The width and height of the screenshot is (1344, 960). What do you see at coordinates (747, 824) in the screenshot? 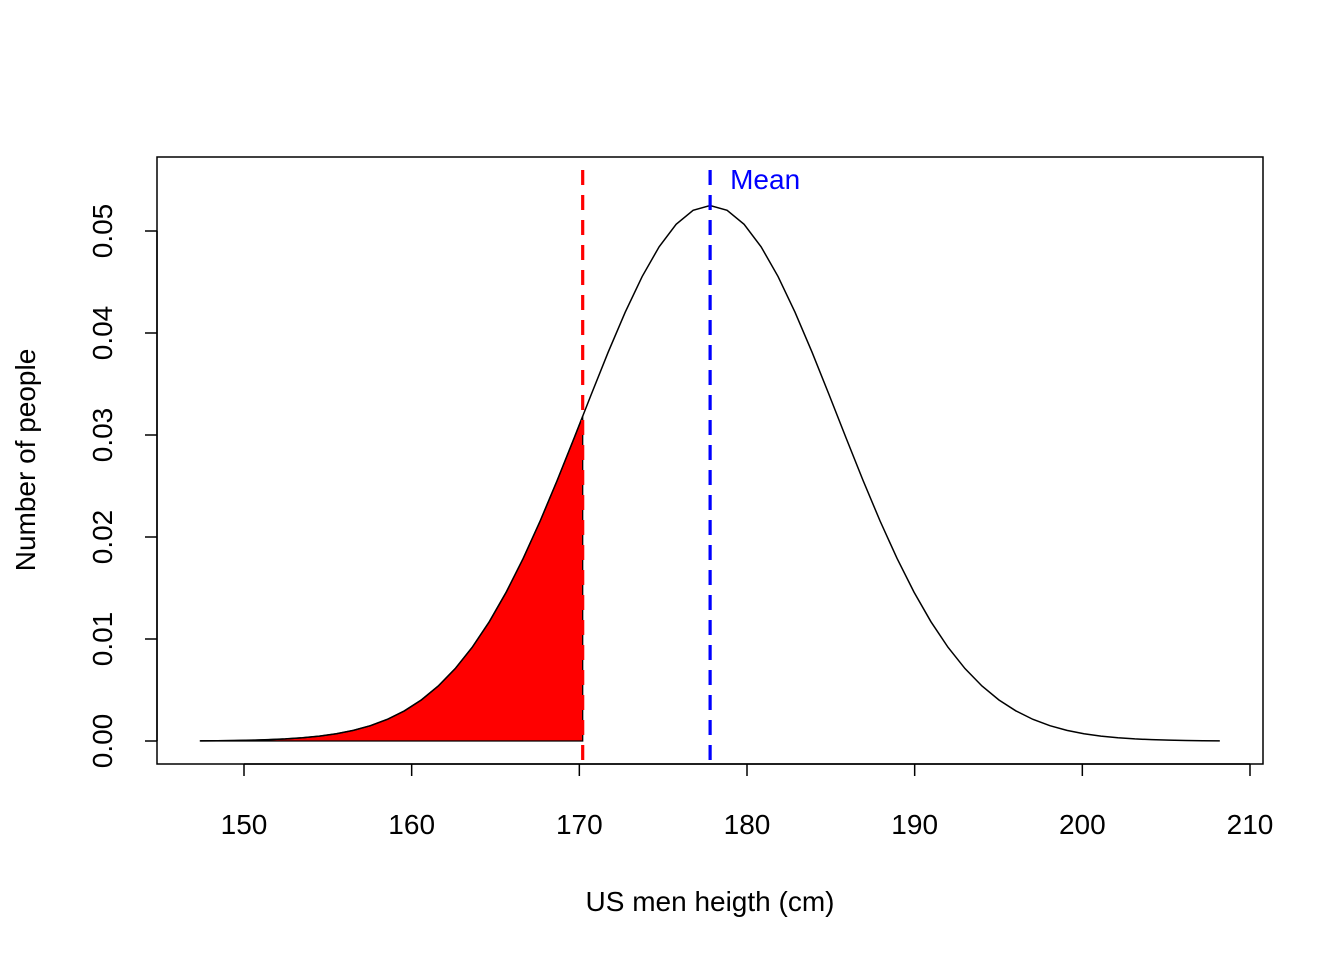
I see `x-tick-label: 180` at bounding box center [747, 824].